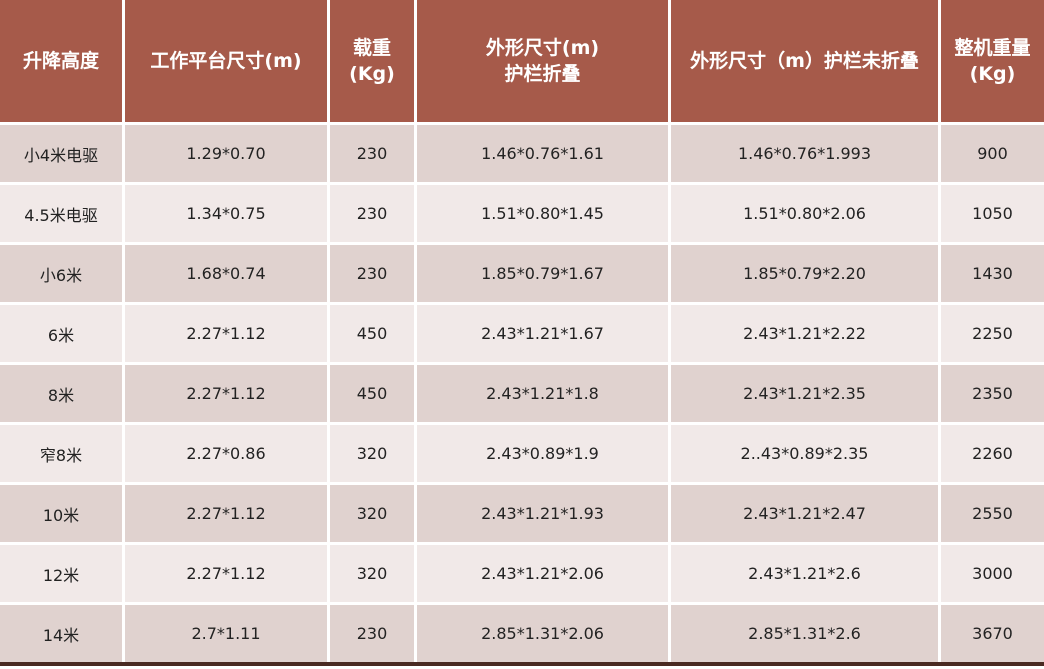  Describe the element at coordinates (804, 393) in the screenshot. I see `cell-size-unfolded: 2.43*1.21*2.35` at that location.